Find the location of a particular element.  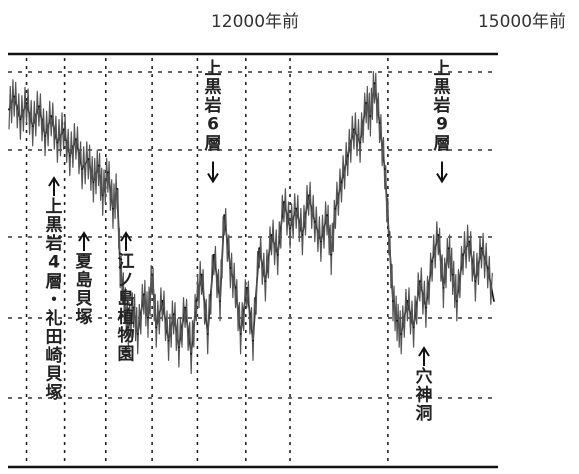

annotation-char-5-0: 穴 is located at coordinates (424, 376).